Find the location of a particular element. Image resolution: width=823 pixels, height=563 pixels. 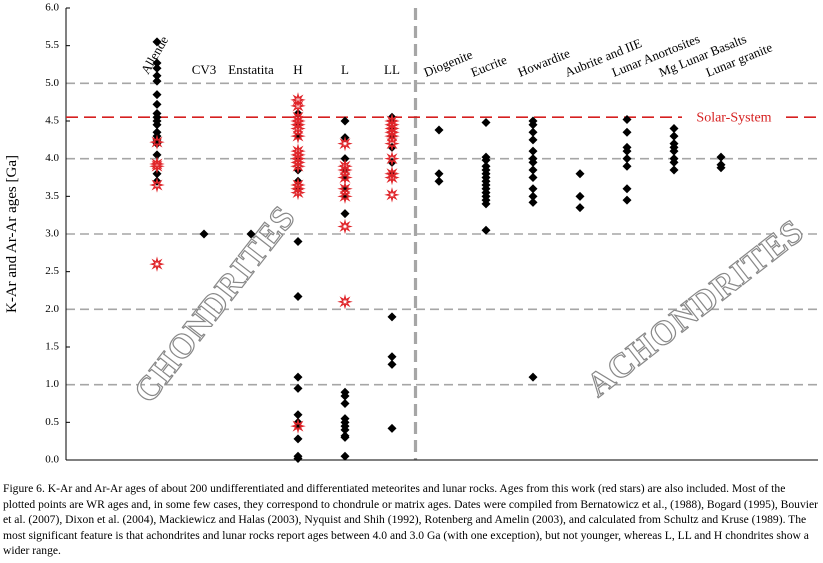

category-label: Howardite is located at coordinates (544, 62).